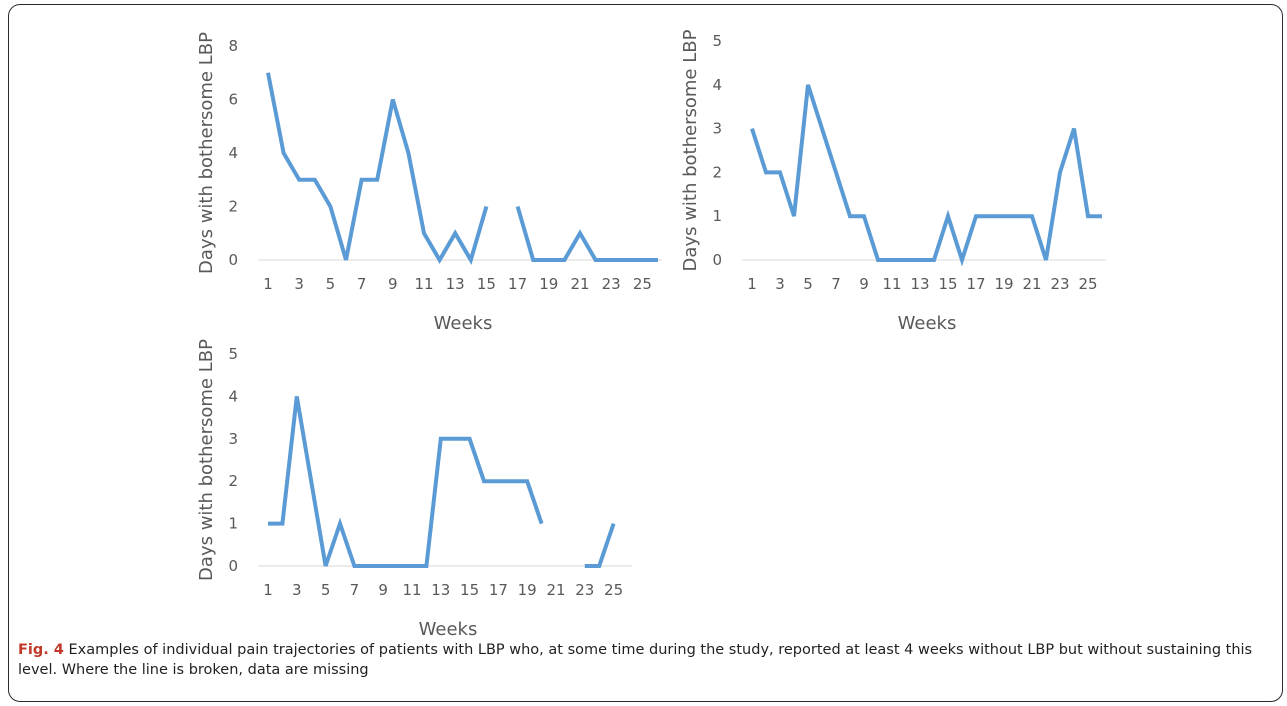 This screenshot has height=706, width=1287. What do you see at coordinates (41, 650) in the screenshot?
I see `caption-label: Fig. 4` at bounding box center [41, 650].